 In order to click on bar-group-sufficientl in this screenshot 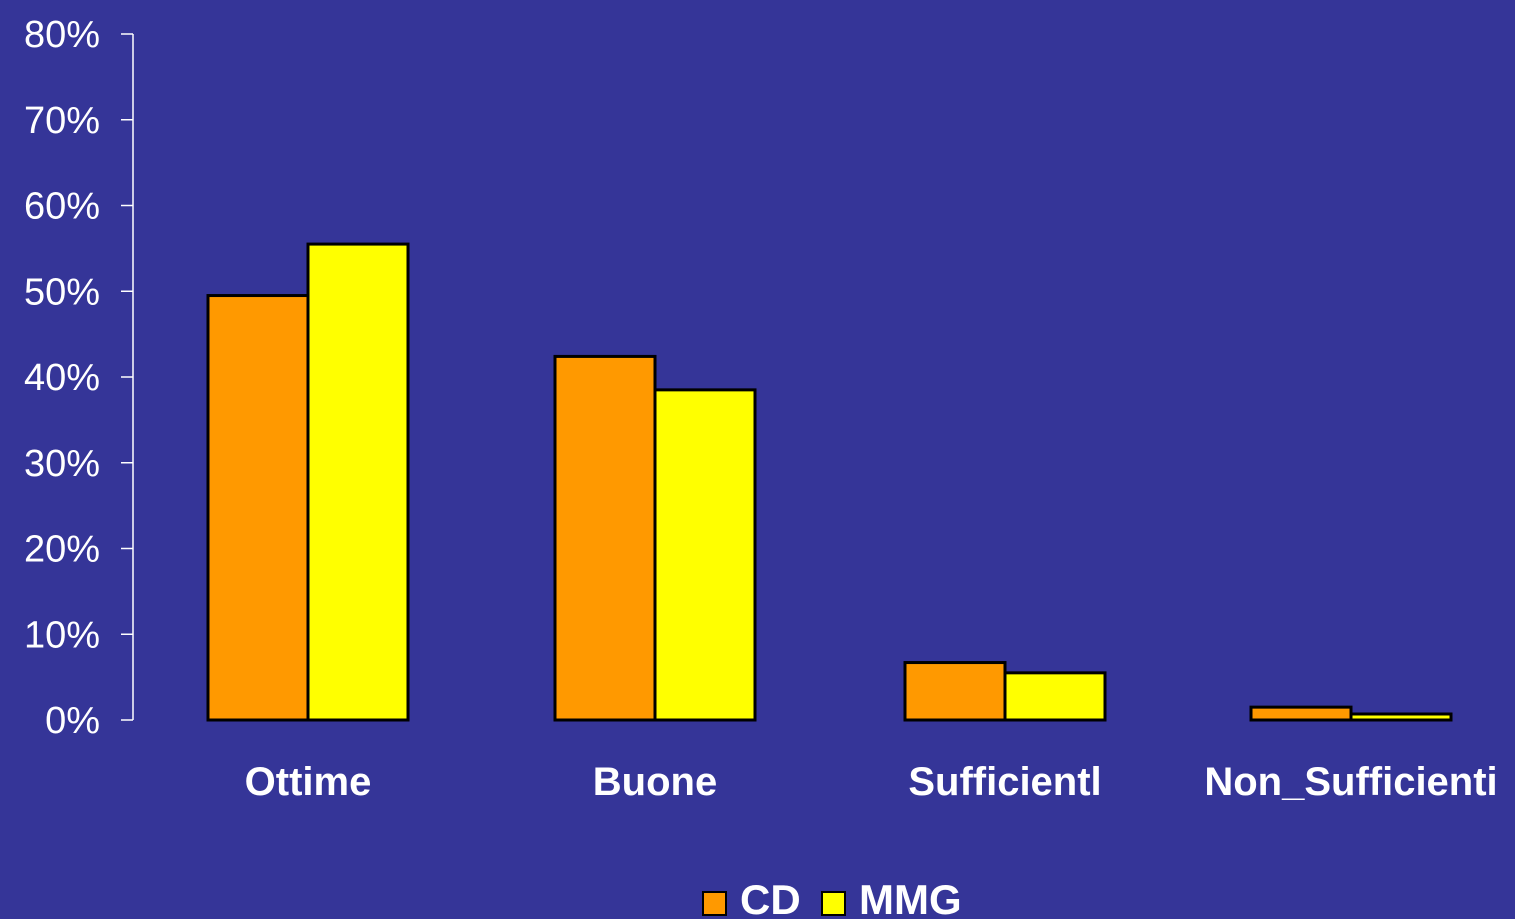, I will do `click(1005, 691)`.